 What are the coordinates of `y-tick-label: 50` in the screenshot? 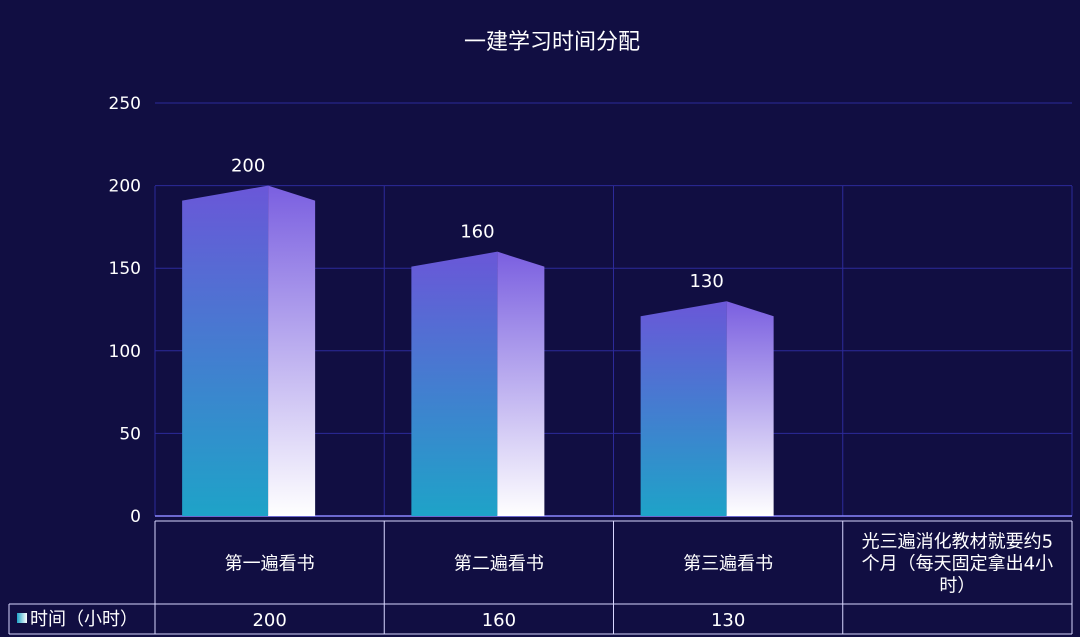 It's located at (130, 434).